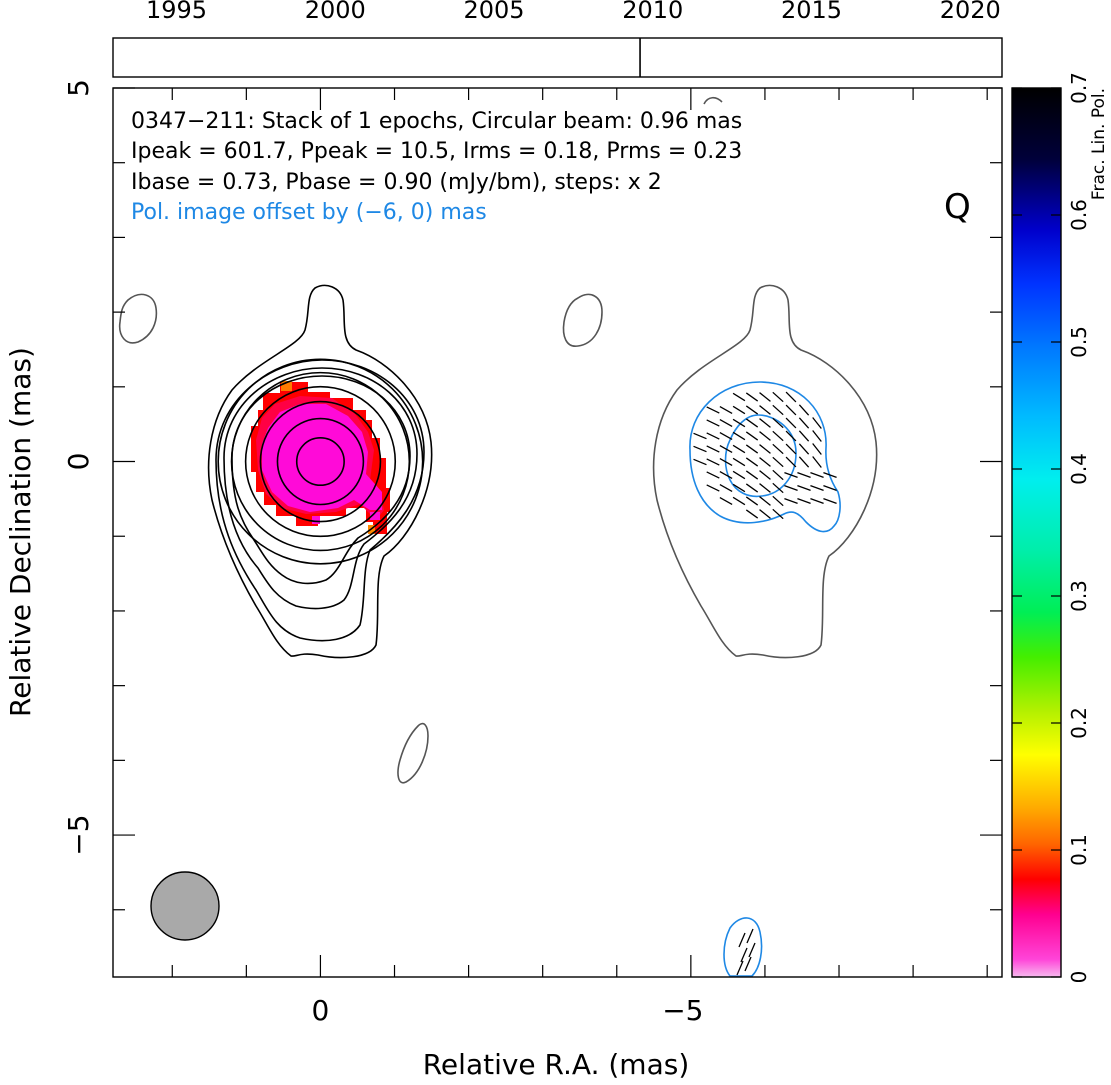  I want to click on colorbar: 0 0.1 0.2 0.3 0.4 0.5 0.6 0.7 Frac. Lin. Pol., so click(1060, 528).